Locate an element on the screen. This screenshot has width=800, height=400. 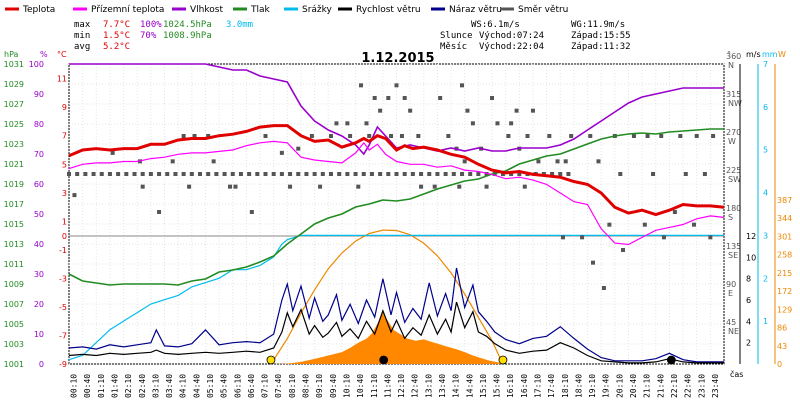
tick-winddir-label: NE is located at coordinates (733, 331).